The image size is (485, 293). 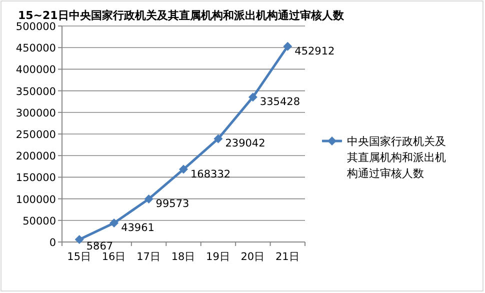 What do you see at coordinates (181, 15) in the screenshot?
I see `chart-title: 15~21日中央国家行政机关及其直属机构和派出机构通过审核人数` at bounding box center [181, 15].